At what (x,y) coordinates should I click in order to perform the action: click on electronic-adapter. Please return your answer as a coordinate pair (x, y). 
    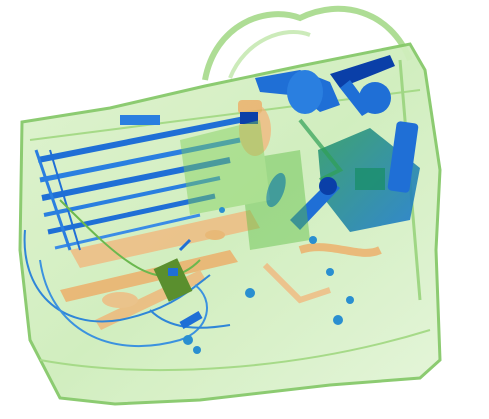
    Looking at the image, I should click on (178, 283).